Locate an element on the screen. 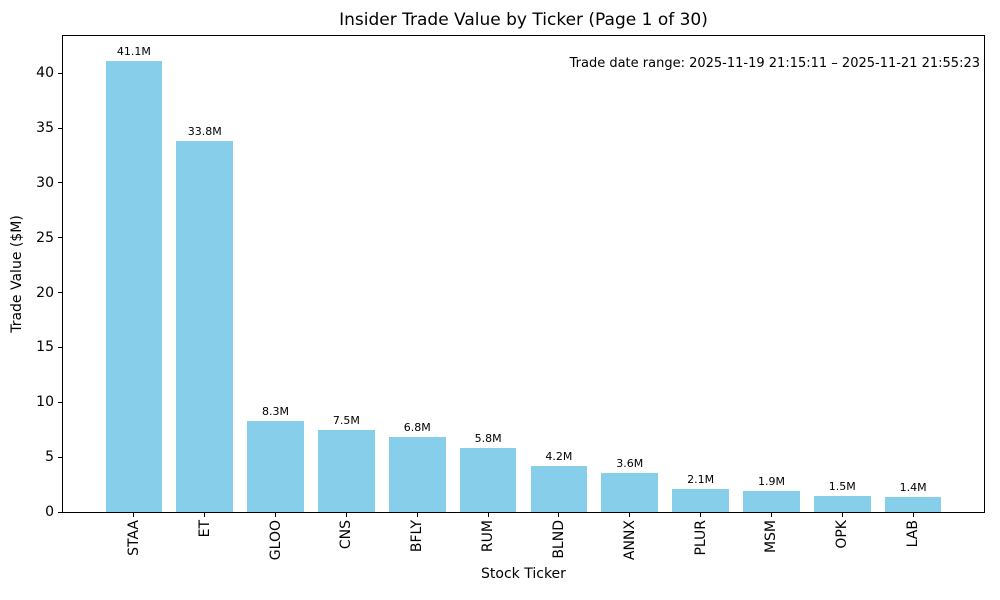  bar-value-label: 4.2M is located at coordinates (559, 456).